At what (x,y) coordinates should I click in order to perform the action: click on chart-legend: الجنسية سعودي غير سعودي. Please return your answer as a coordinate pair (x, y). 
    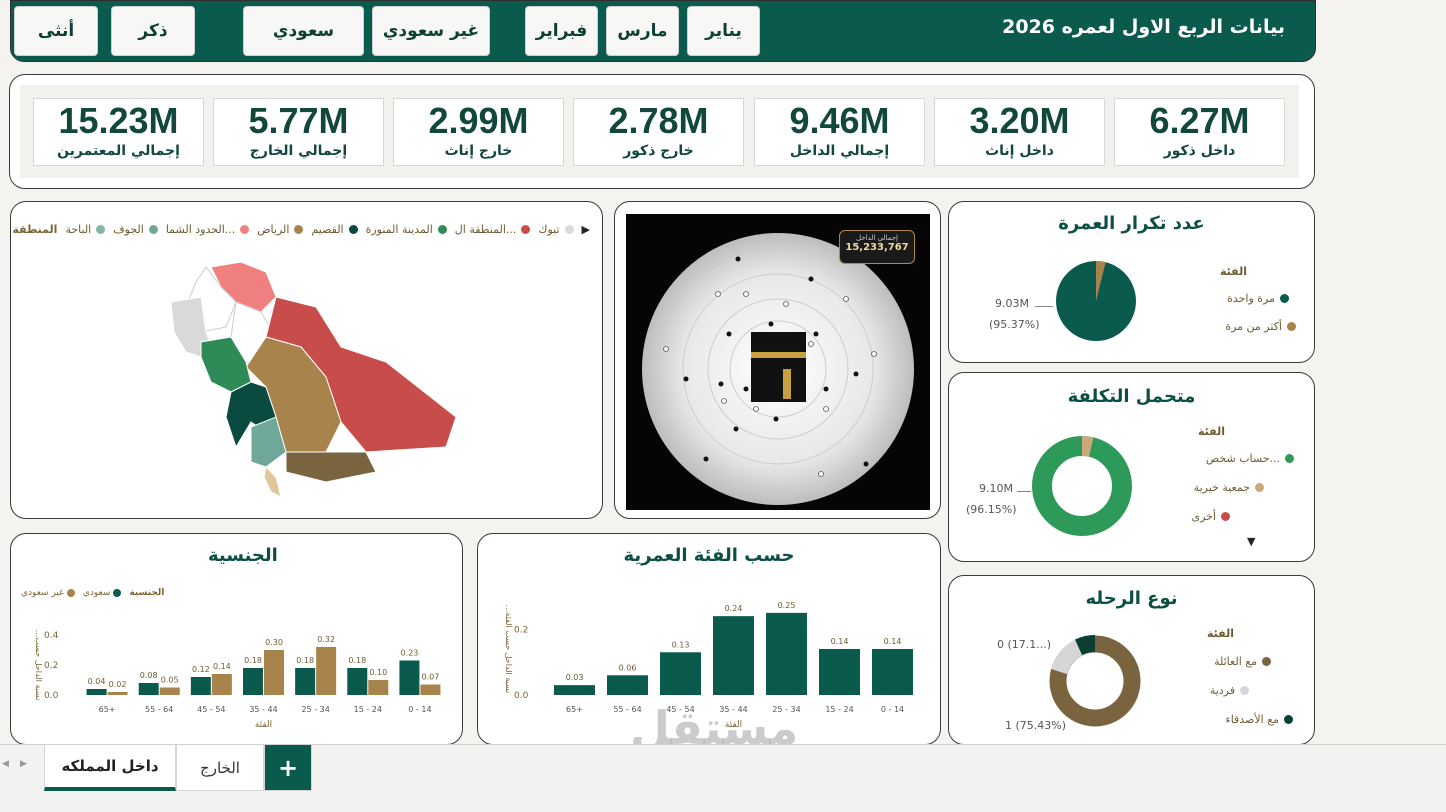
    Looking at the image, I should click on (92, 593).